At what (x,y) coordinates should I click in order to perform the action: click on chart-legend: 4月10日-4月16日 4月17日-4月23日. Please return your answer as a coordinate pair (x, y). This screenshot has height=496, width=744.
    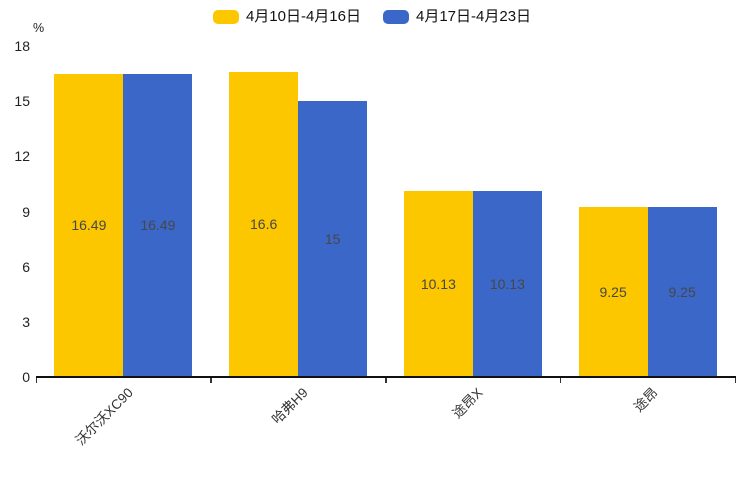
    Looking at the image, I should click on (372, 17).